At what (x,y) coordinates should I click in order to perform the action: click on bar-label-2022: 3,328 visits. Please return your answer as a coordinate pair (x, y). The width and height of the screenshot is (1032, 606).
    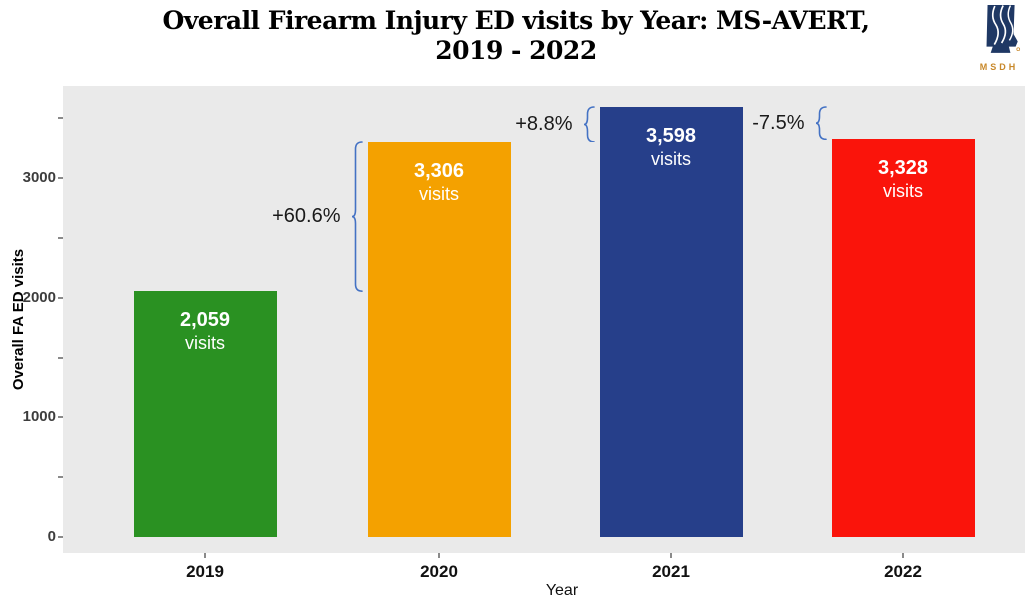
    Looking at the image, I should click on (903, 180).